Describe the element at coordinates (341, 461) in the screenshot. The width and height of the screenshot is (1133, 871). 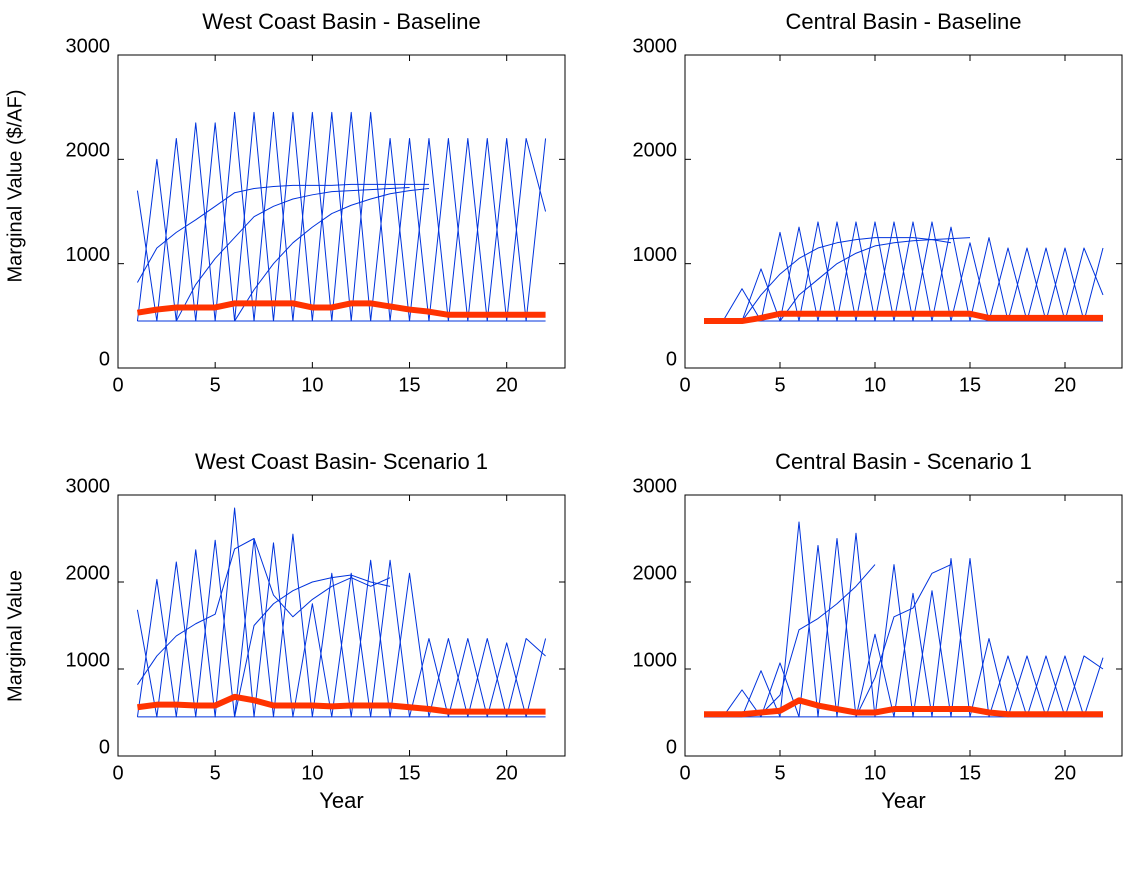
I see `chart-title: West Coast Basin- Scenario 1` at that location.